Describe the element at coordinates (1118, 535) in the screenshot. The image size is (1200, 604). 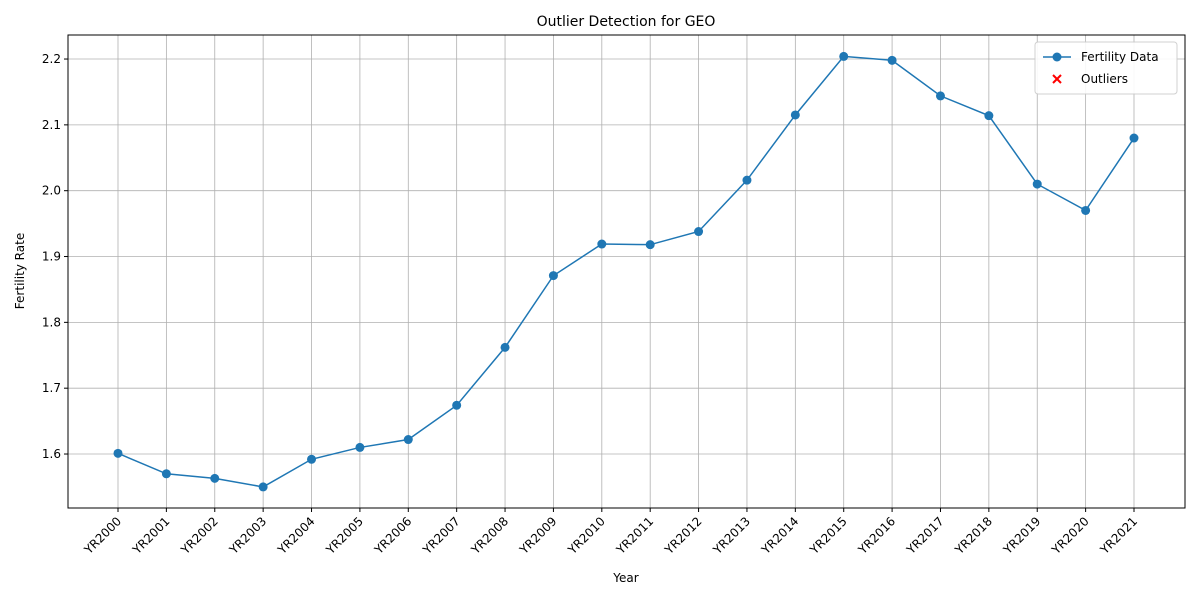
I see `x-tick-label: YR2021` at that location.